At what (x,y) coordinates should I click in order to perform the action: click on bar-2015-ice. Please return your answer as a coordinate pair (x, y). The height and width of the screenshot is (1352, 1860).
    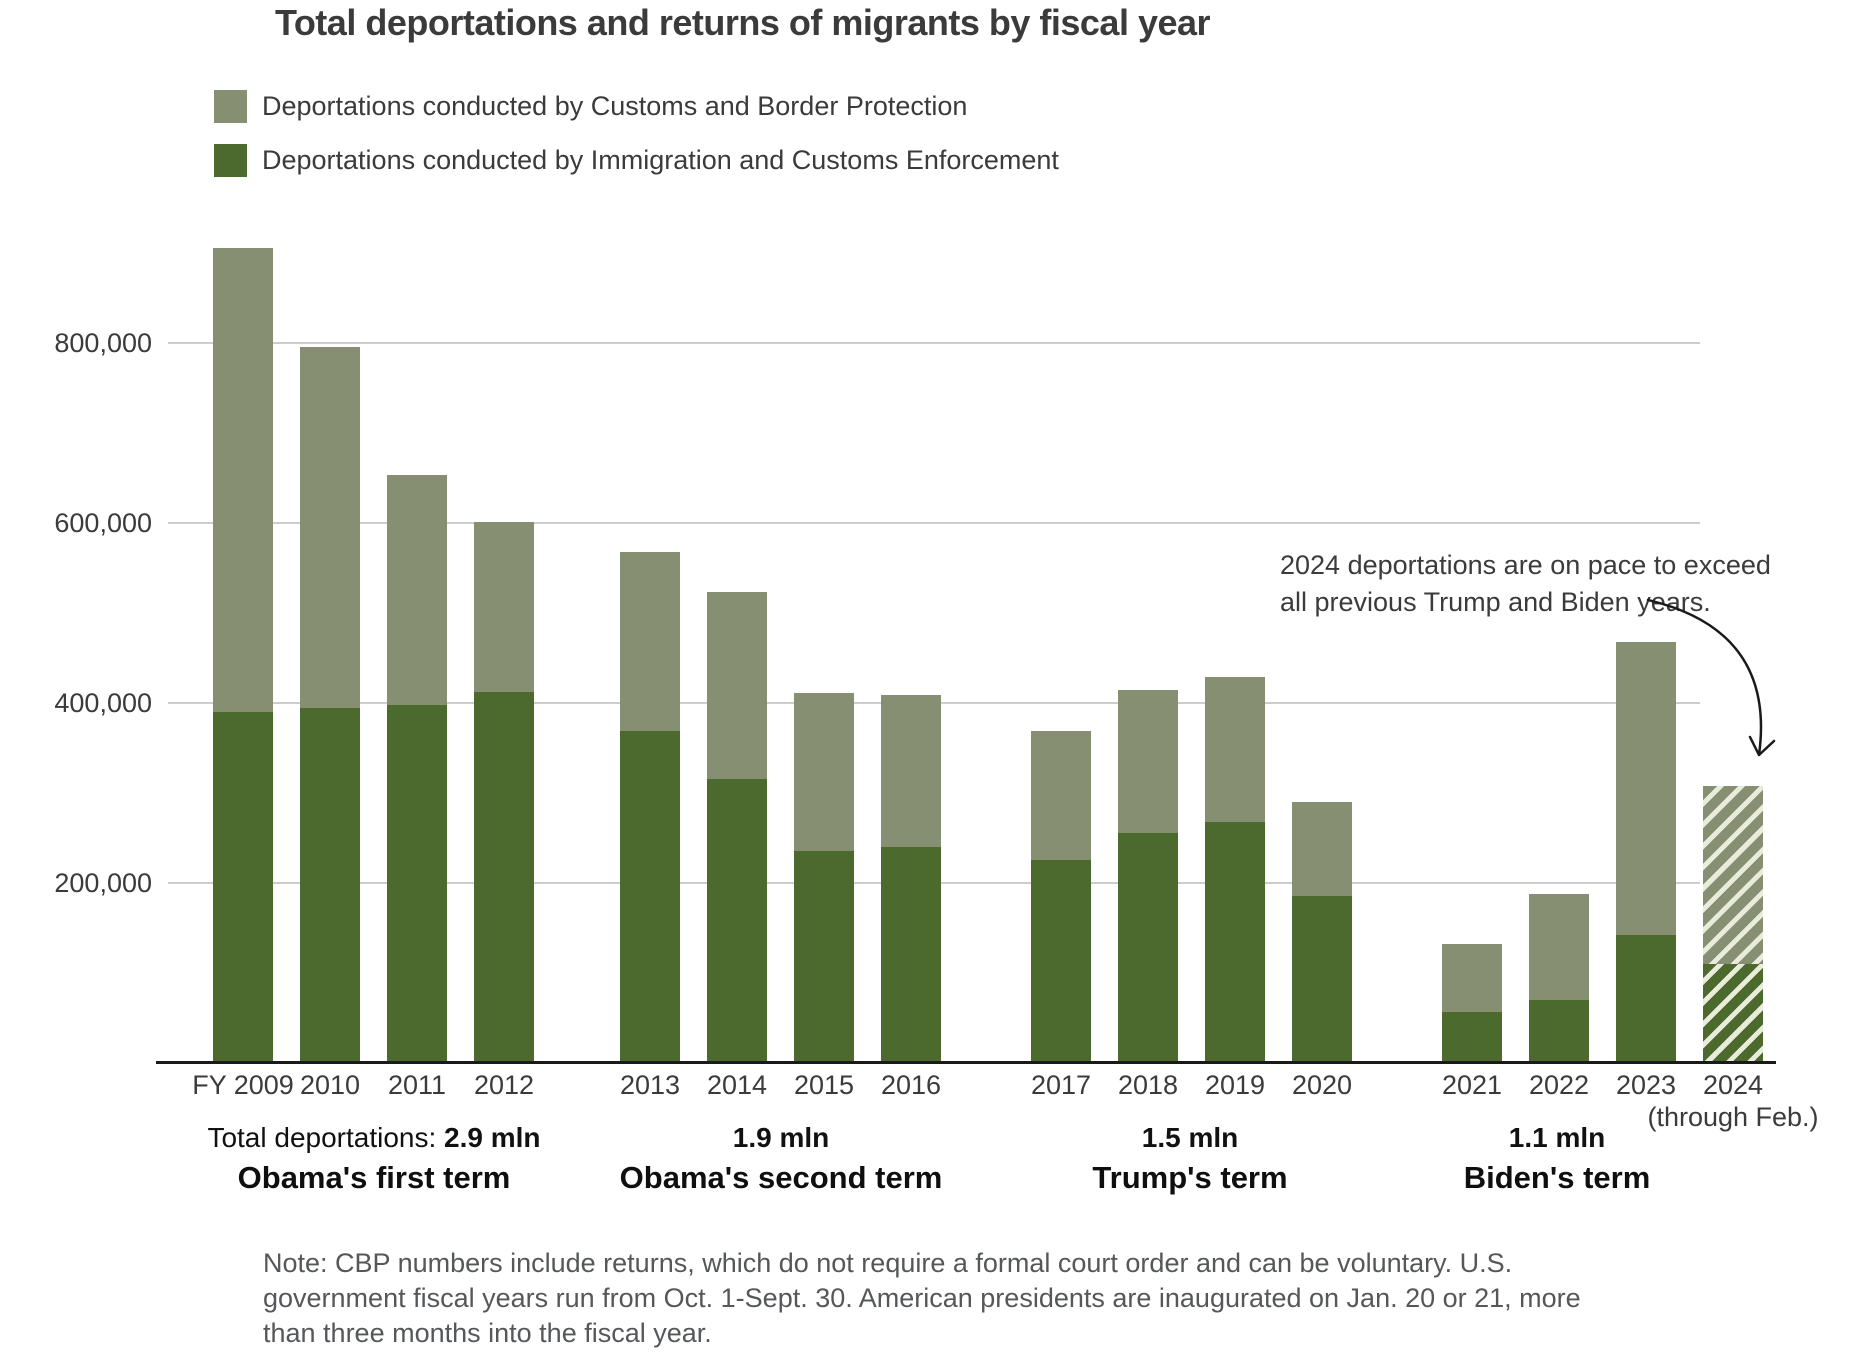
    Looking at the image, I should click on (824, 957).